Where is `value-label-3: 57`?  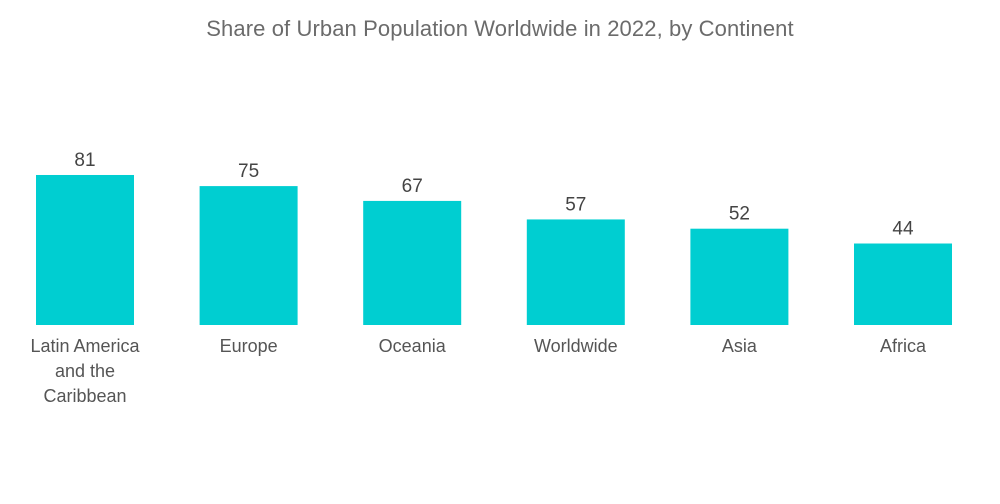
value-label-3: 57 is located at coordinates (575, 204).